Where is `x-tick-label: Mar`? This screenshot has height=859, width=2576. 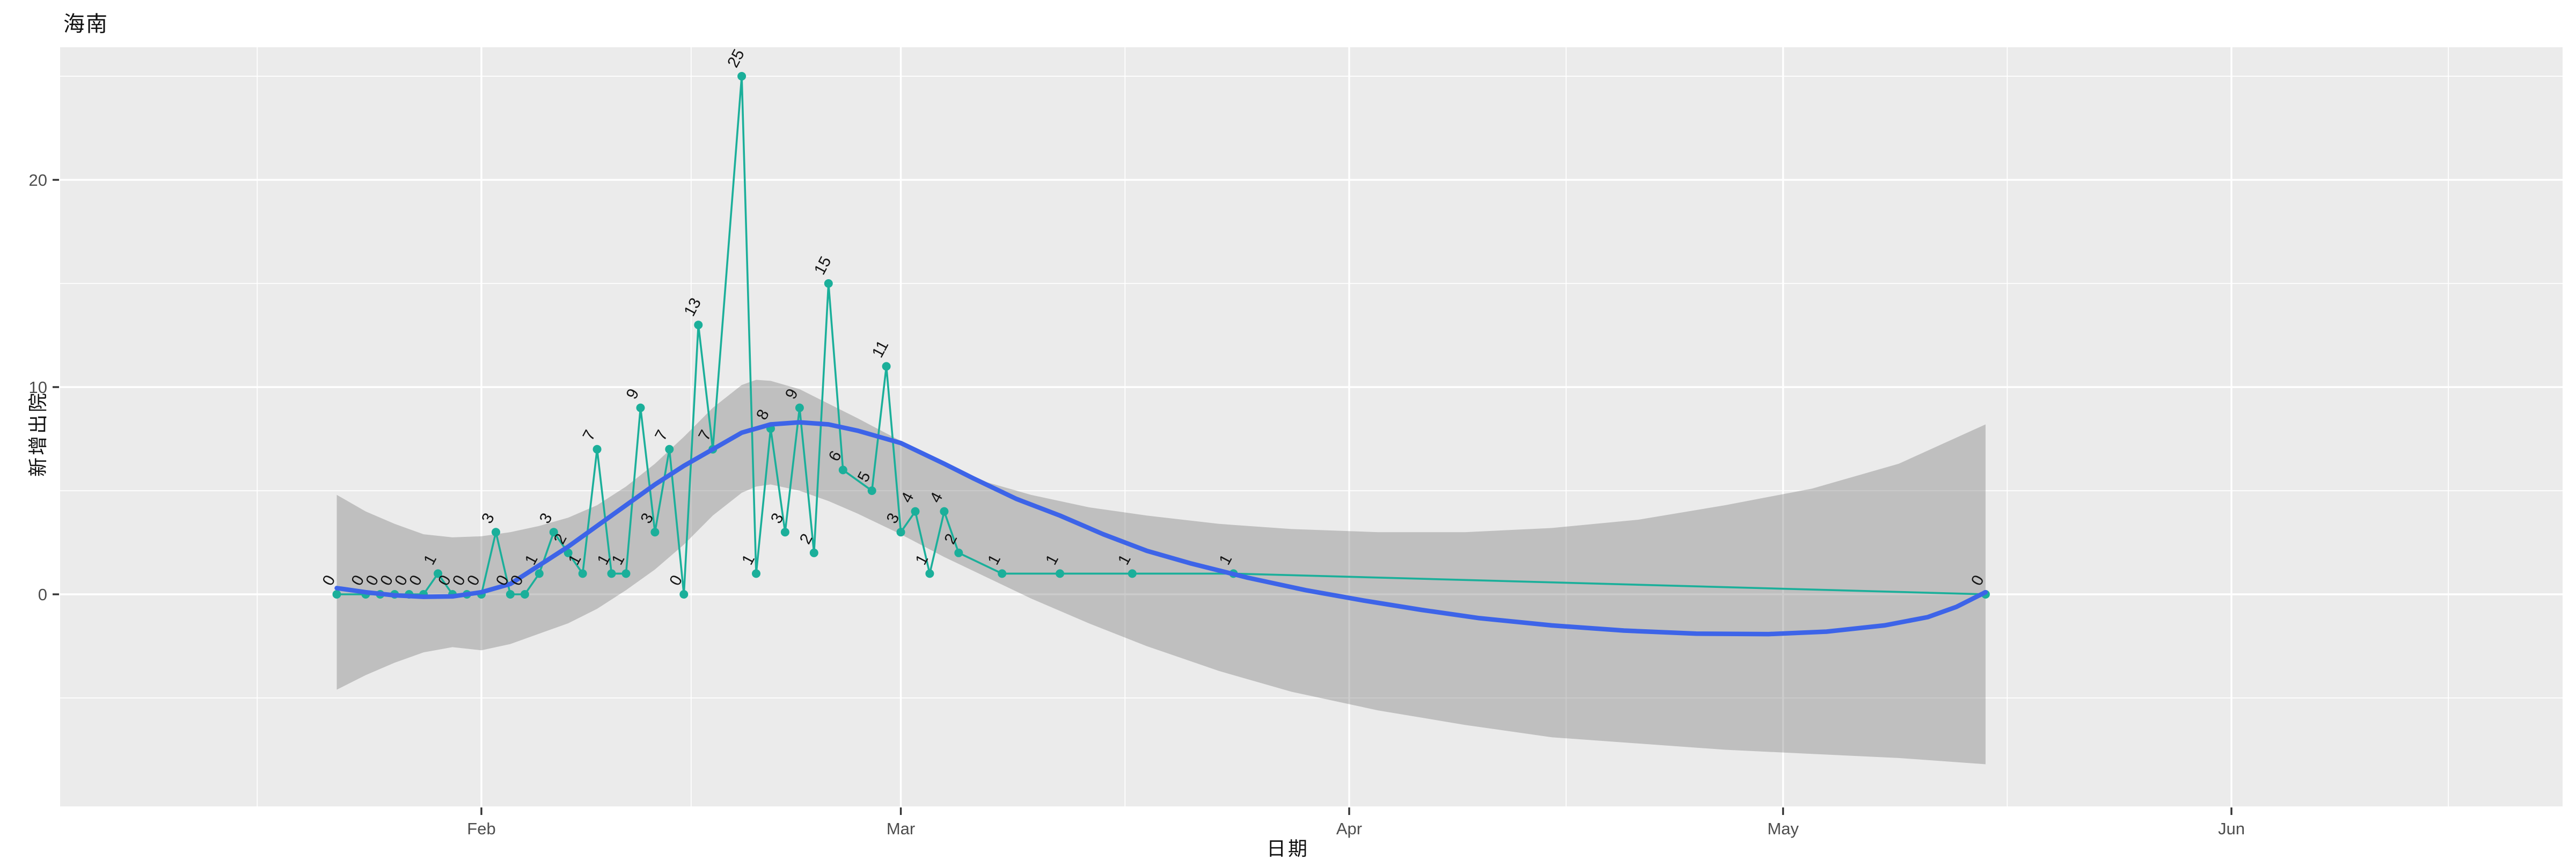
x-tick-label: Mar is located at coordinates (901, 828).